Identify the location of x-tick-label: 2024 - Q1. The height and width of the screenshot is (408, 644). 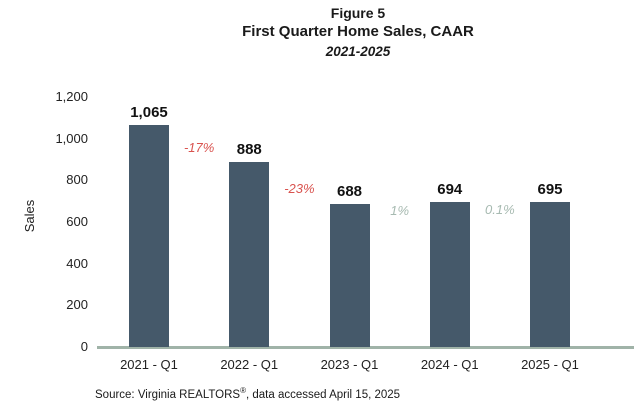
(449, 364).